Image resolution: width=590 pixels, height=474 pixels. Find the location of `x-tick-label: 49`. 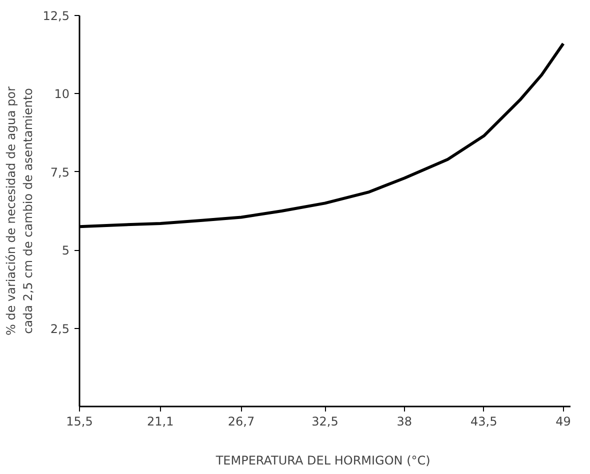

x-tick-label: 49 is located at coordinates (563, 421).